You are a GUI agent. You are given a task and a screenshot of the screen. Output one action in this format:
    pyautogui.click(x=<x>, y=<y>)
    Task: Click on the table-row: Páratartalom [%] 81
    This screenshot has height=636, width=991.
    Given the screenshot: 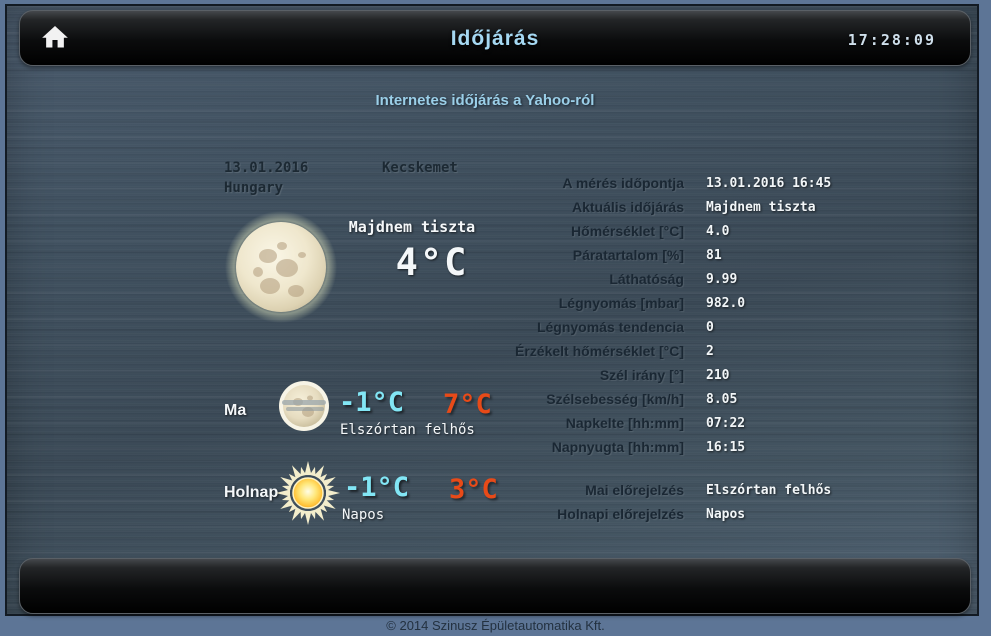 What is the action you would take?
    pyautogui.click(x=677, y=255)
    